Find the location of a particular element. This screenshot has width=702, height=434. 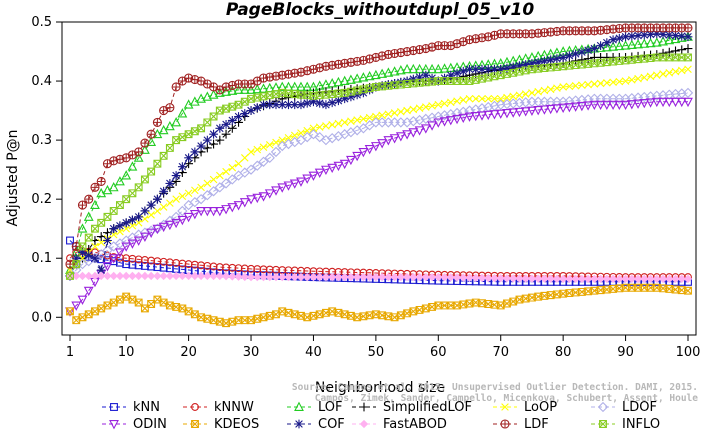

x-tick-label: 40 is located at coordinates (313, 352).